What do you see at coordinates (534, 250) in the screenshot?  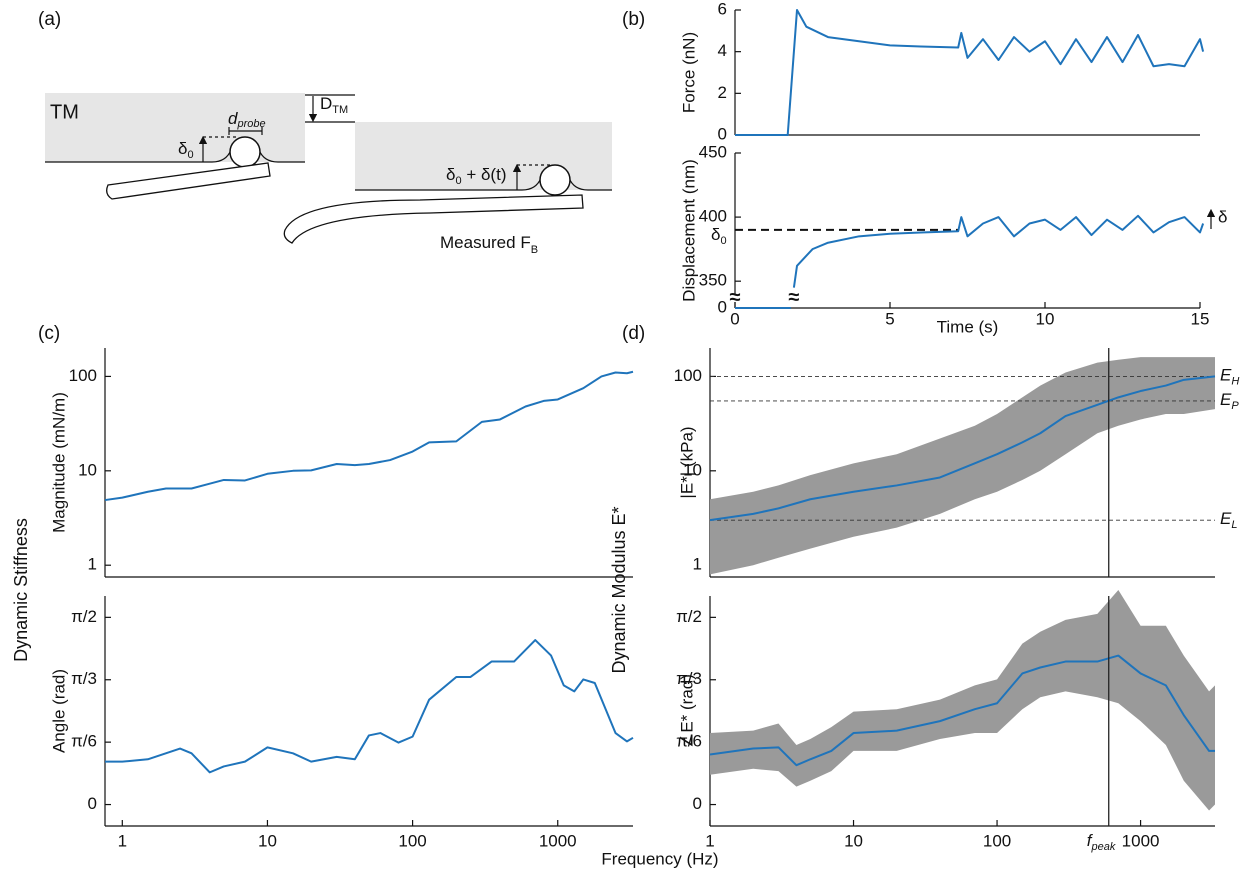 I see `label-sub: B` at bounding box center [534, 250].